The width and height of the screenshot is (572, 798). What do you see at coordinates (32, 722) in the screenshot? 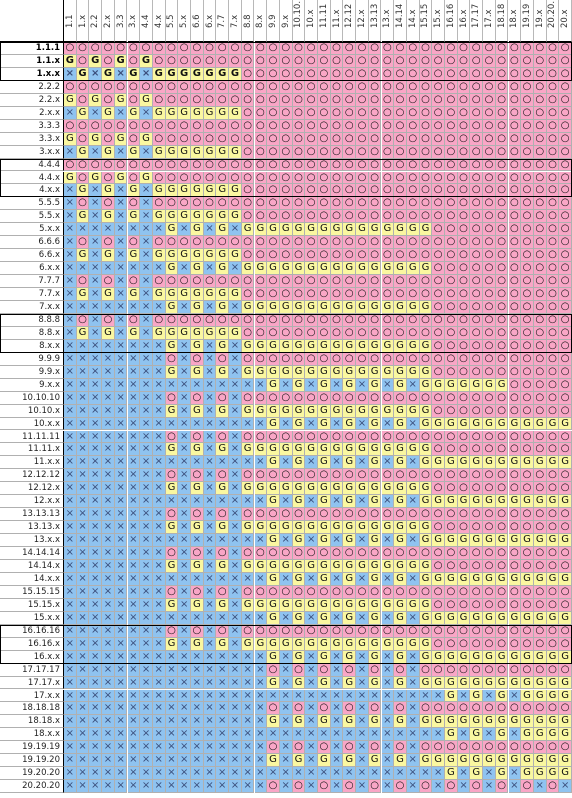
I see `row-label: 18.18.x` at bounding box center [32, 722].